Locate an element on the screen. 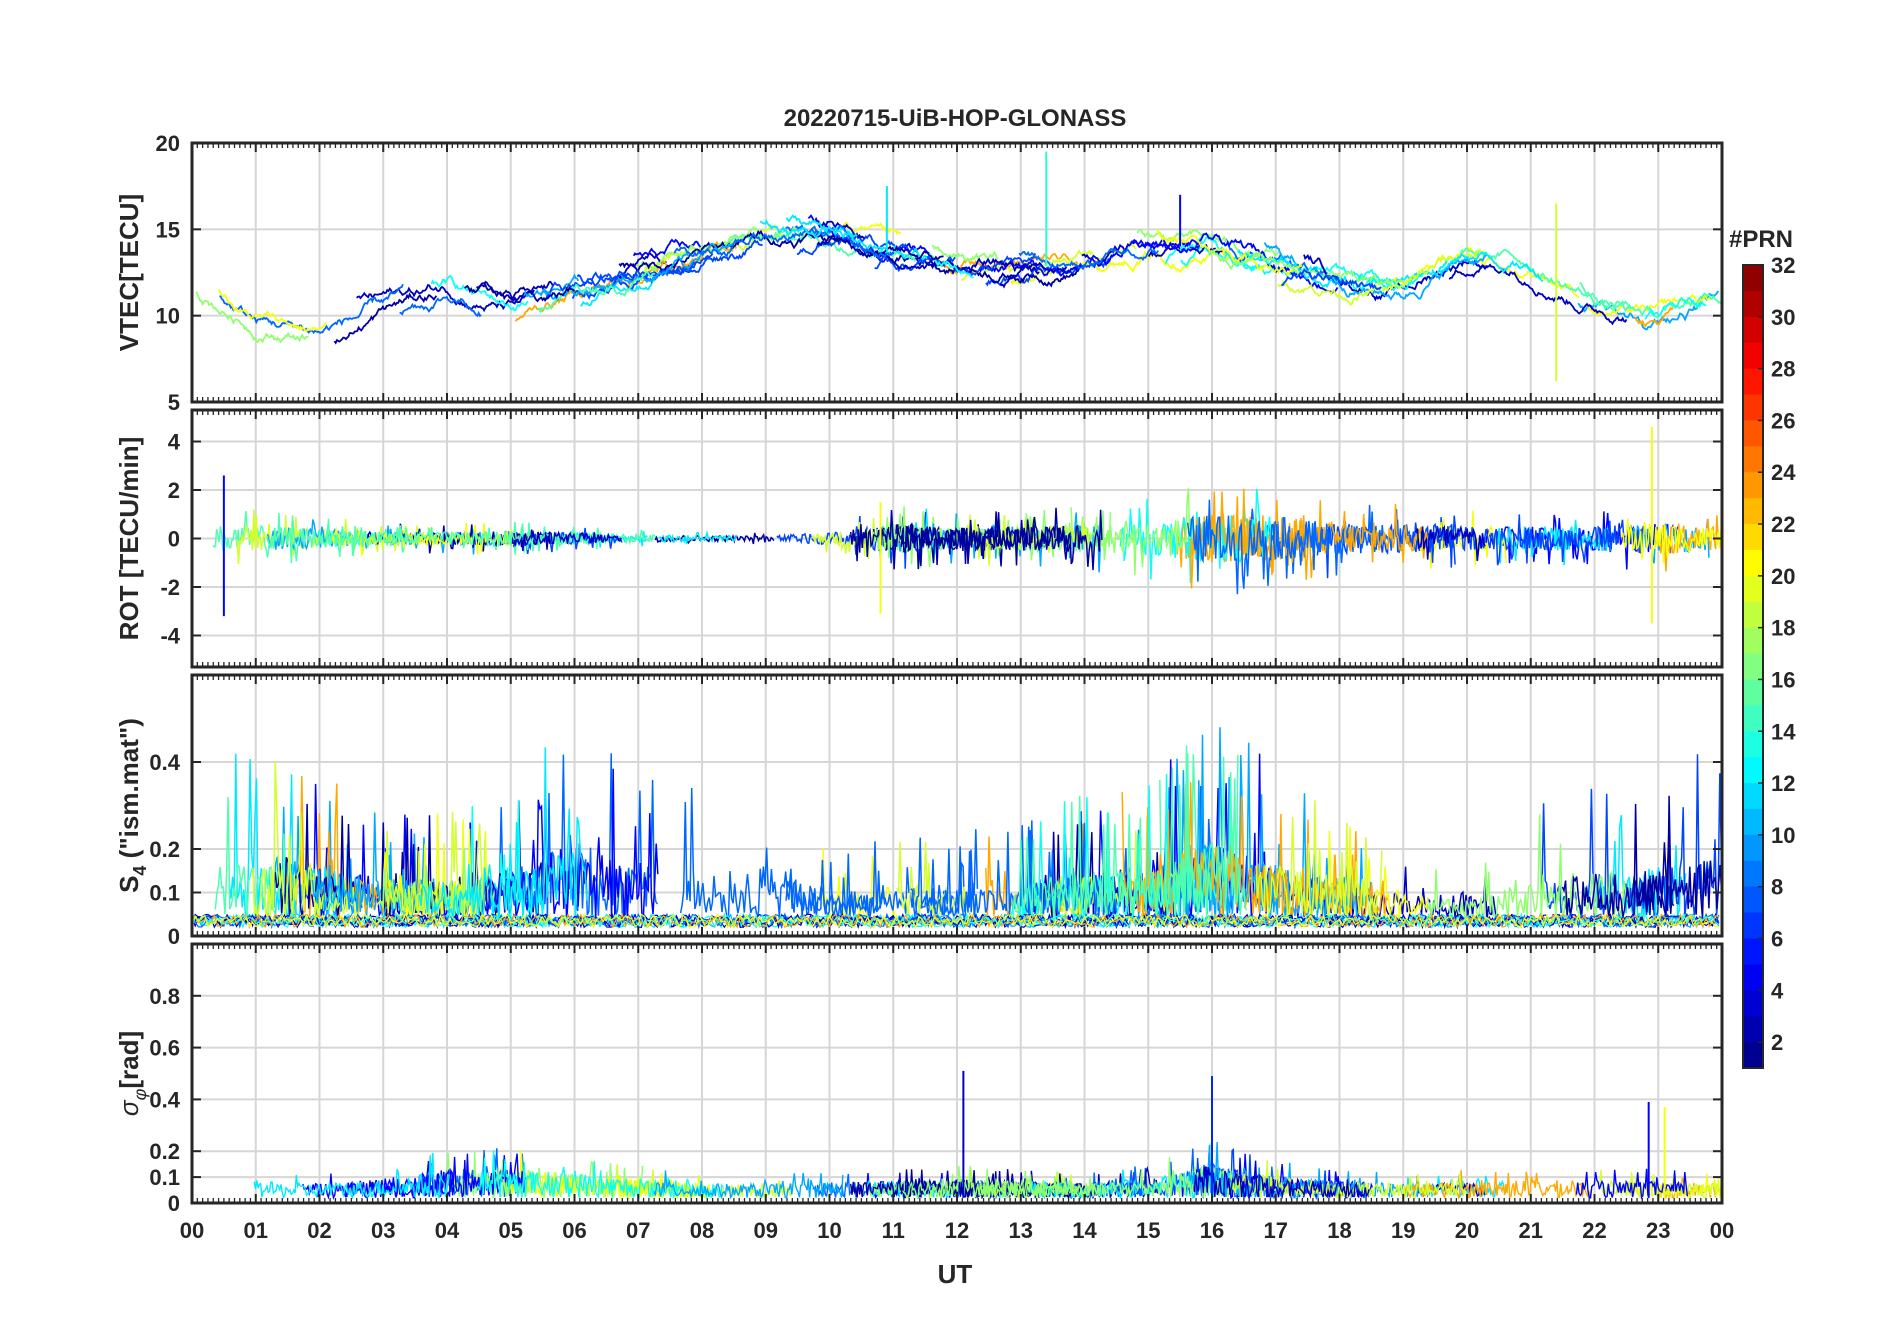 The height and width of the screenshot is (1335, 1902). x-tick-label: 15 is located at coordinates (1148, 1230).